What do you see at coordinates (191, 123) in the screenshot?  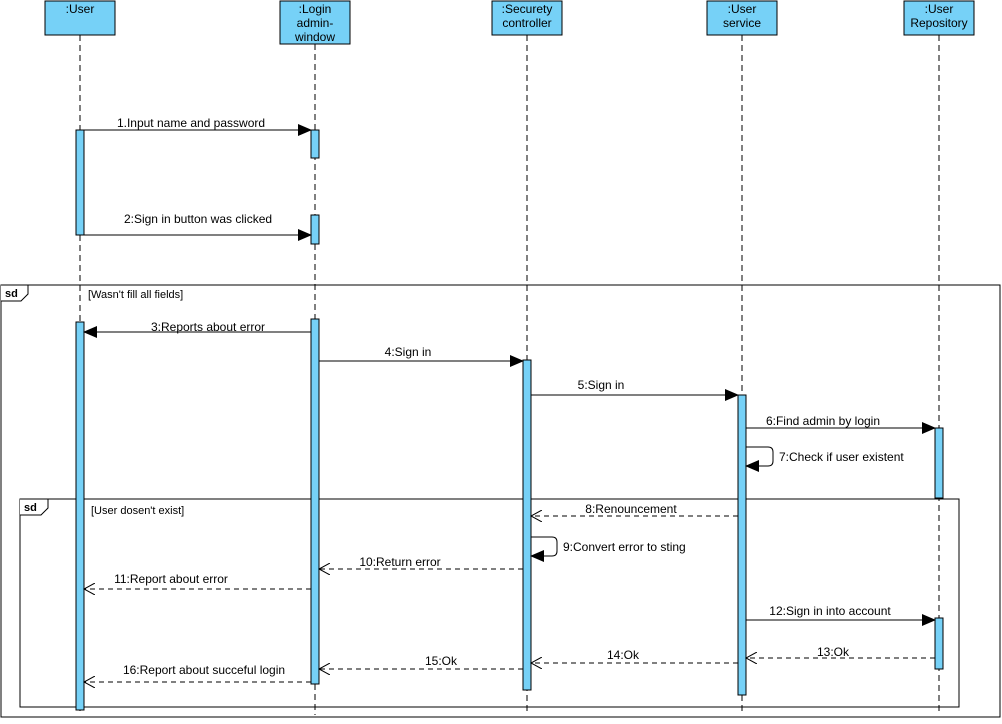 I see `message-1-label: 1.Input name and password` at bounding box center [191, 123].